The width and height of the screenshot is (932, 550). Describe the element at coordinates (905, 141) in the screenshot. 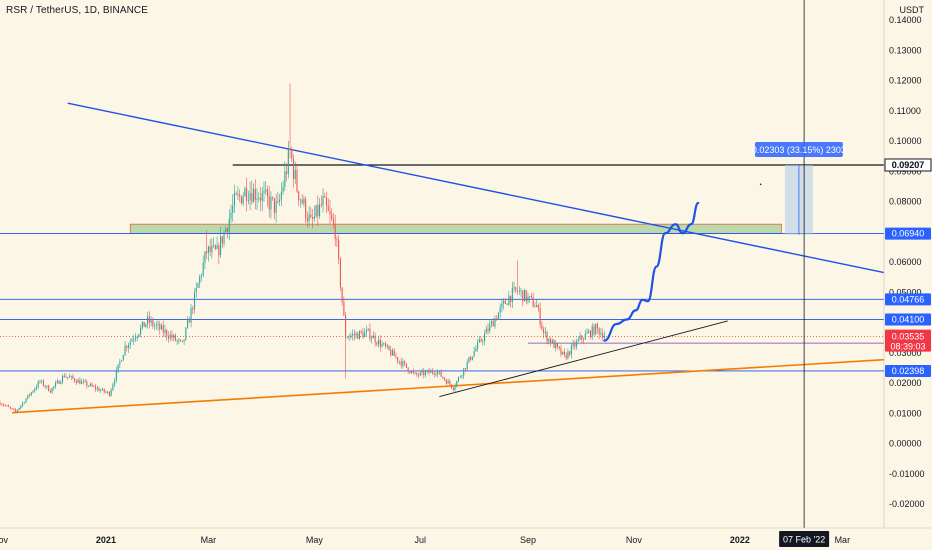

I see `y-tick-label: 0.10000` at that location.